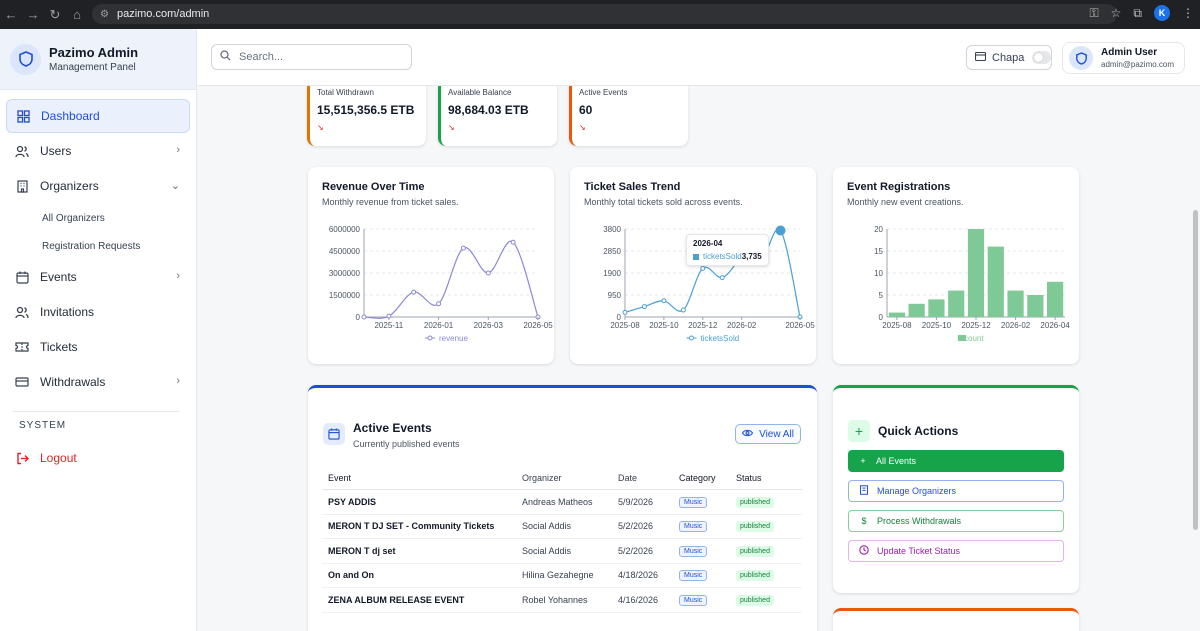 Image resolution: width=1200 pixels, height=631 pixels. I want to click on chart-title: Event Registrations, so click(899, 187).